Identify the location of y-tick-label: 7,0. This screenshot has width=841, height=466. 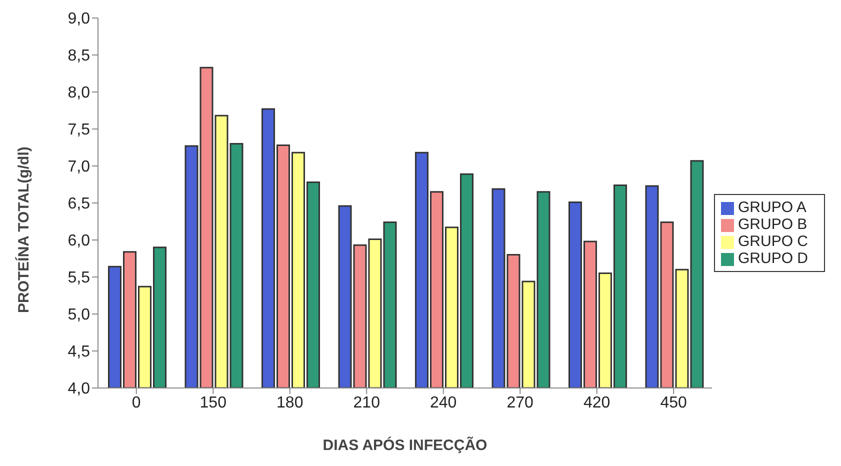
(79, 167).